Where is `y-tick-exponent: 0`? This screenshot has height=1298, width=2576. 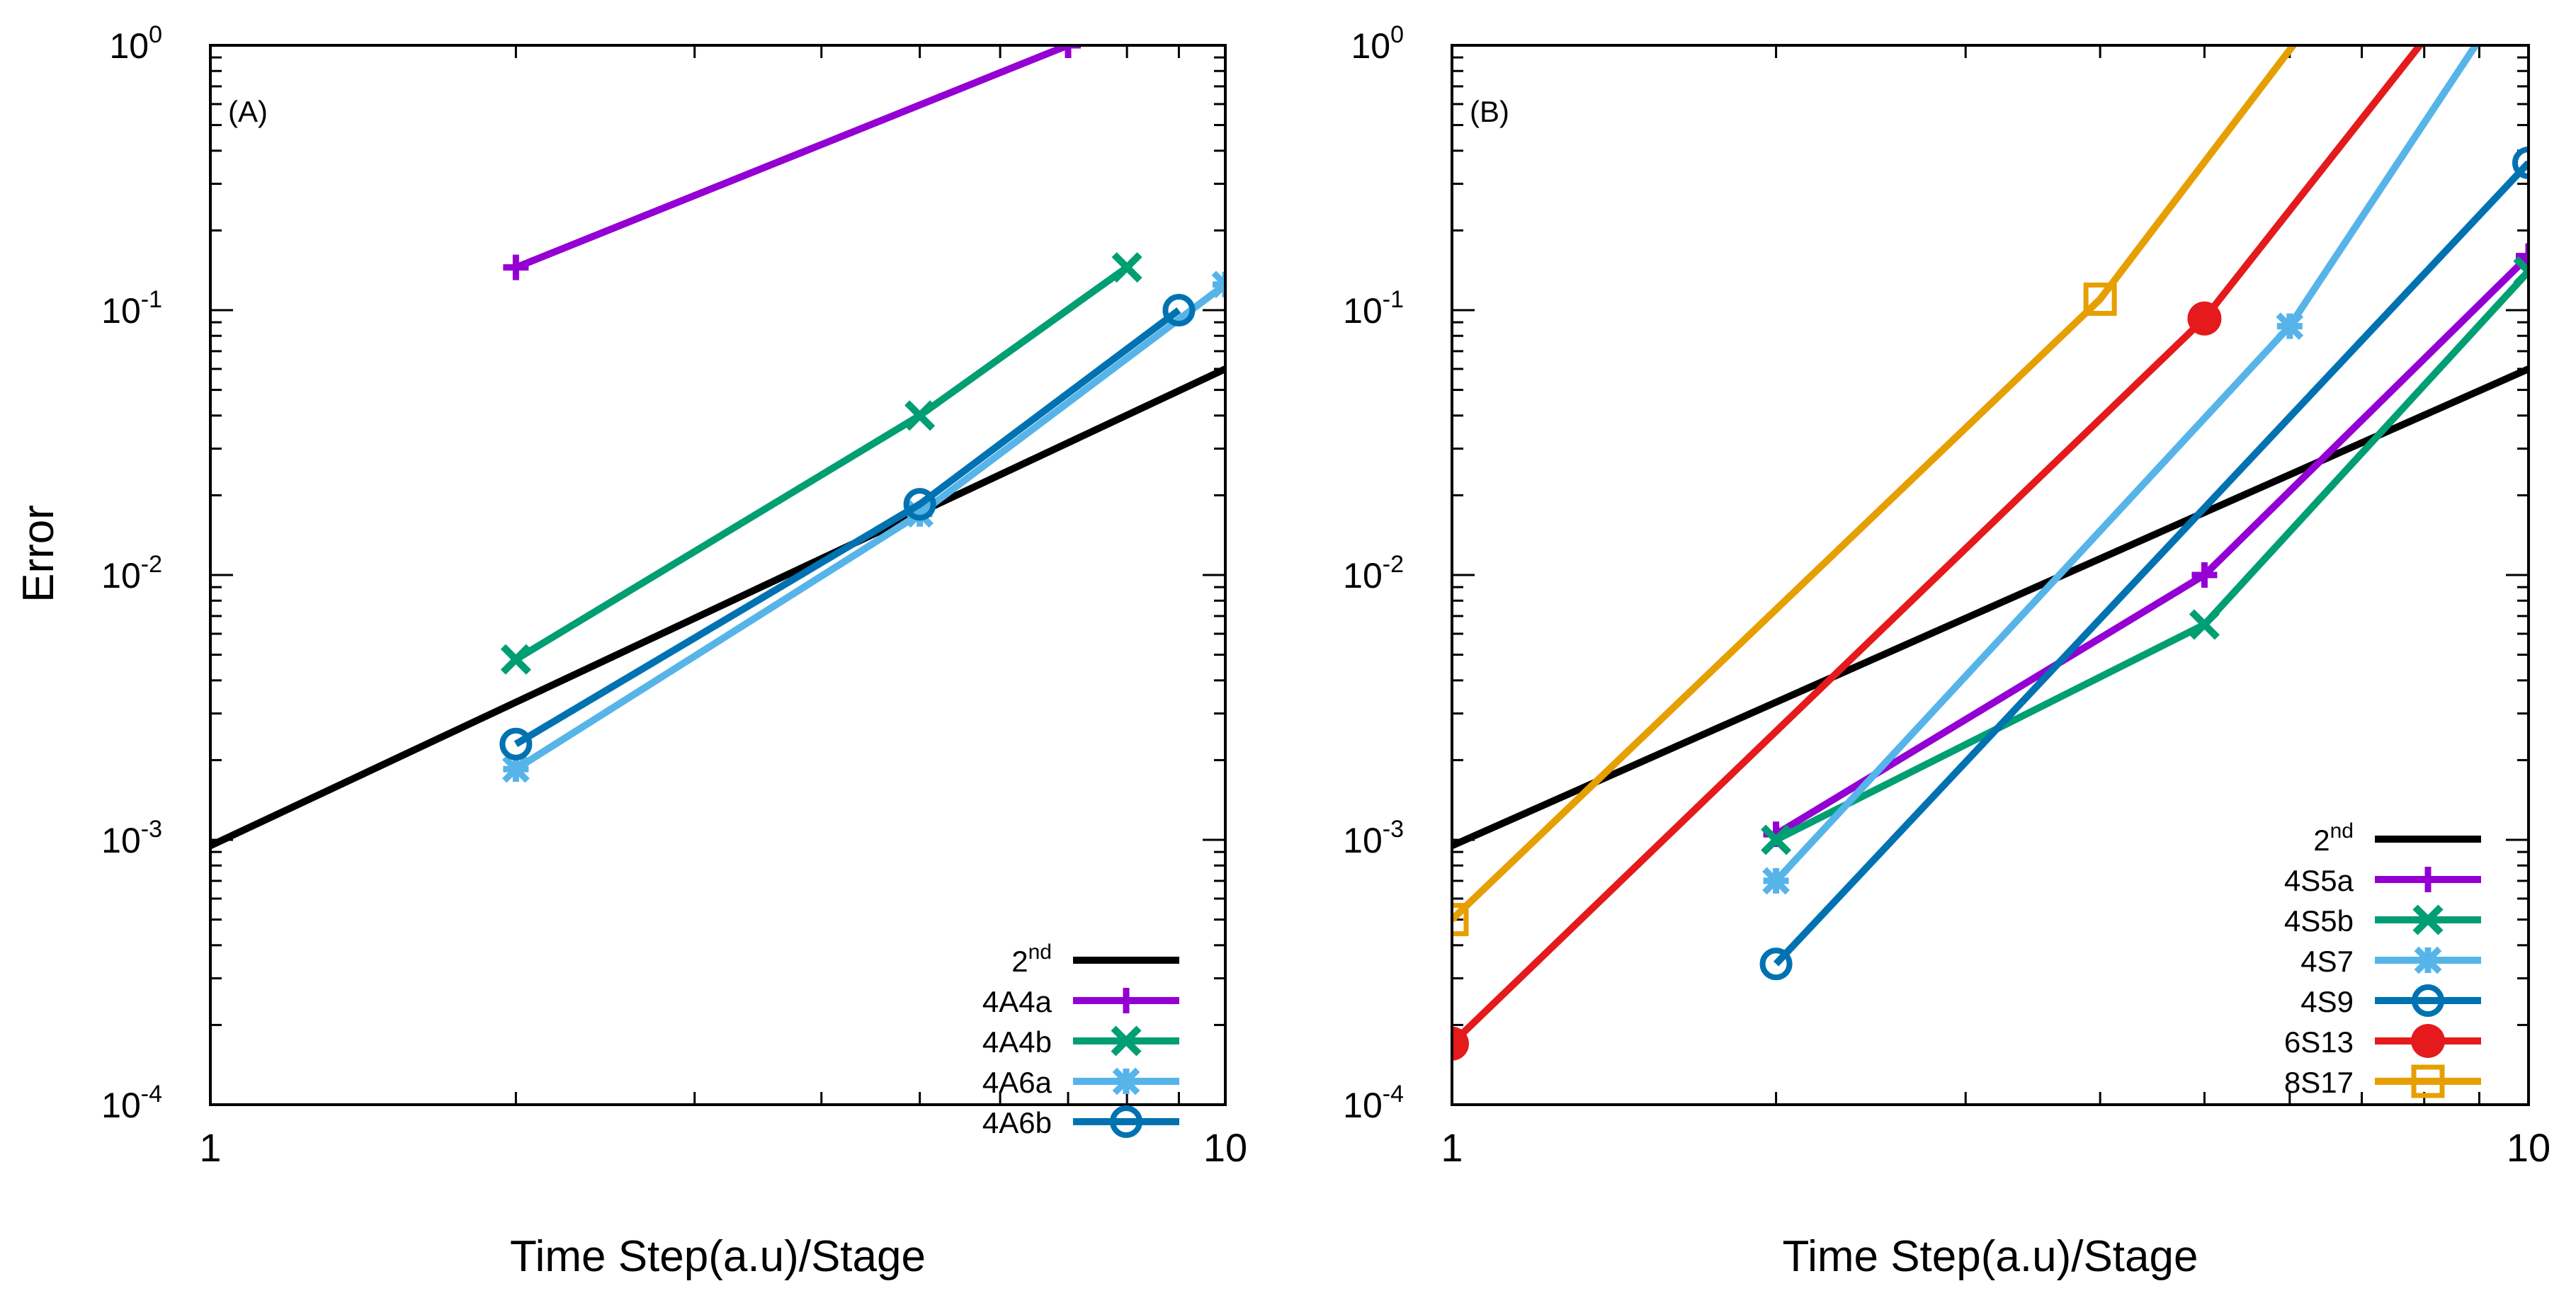
y-tick-exponent: 0 is located at coordinates (1397, 34).